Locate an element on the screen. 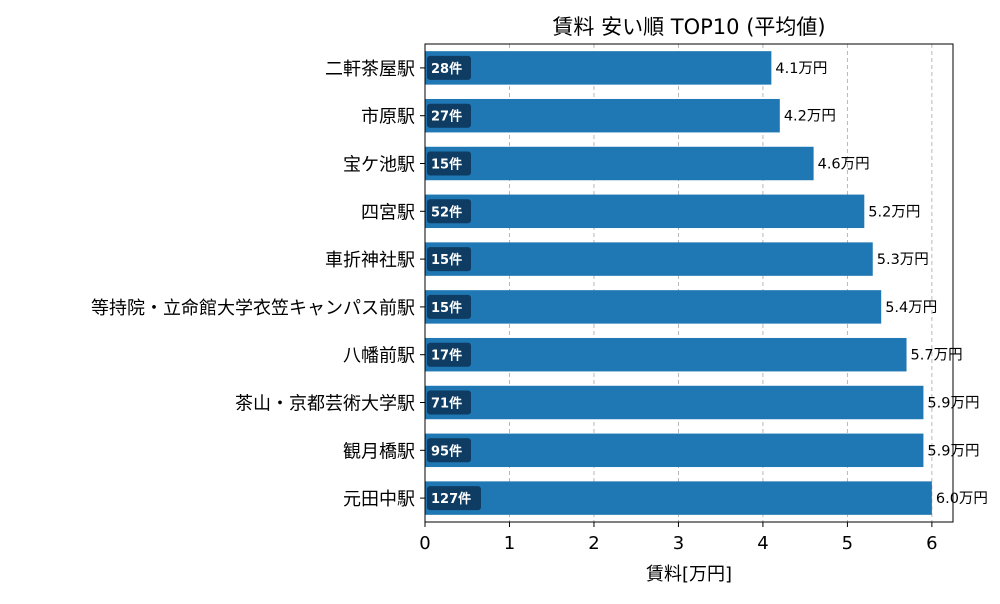  y-tick-label: 茶山・京都芸術大学駅 is located at coordinates (325, 404).